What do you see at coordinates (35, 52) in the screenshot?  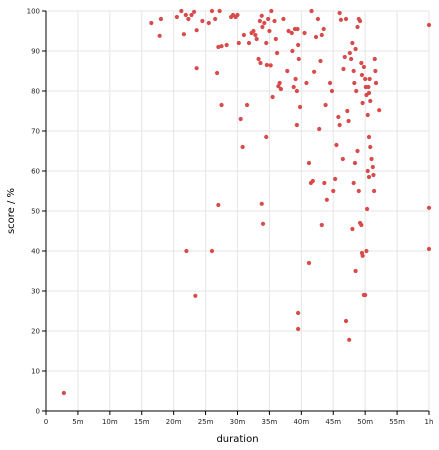 I see `y-tick-label: 90` at bounding box center [35, 52].